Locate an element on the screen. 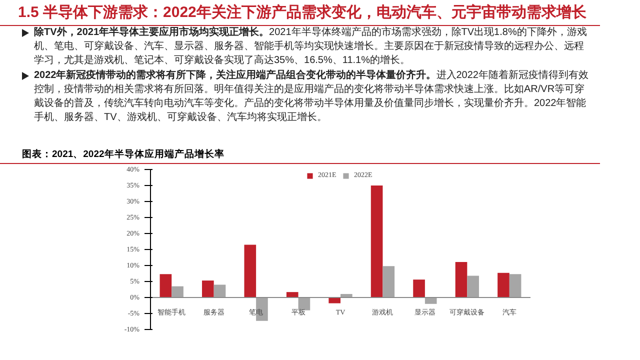 This screenshot has width=640, height=360. text: 除TV外，2021年半导体主要应用市场均实现正增长。2021年半导体终端产品的市场需求强劲，除TV出现1.8%的下降外，游戏机、笔电、可穿戴设备、汽车、显示器、服务器、智能手机等均实现快速增长。主要原因在于新冠疫情导致的远程办公、远程学习，尤其是游戏机、笔记本、可穿戴设备实现了高达35%、16.5%、11.1%的增长。 is located at coordinates (310, 47).